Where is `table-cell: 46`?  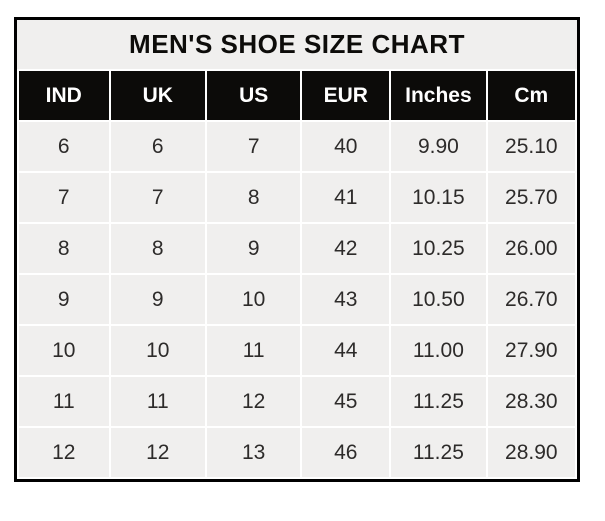 table-cell: 46 is located at coordinates (346, 452).